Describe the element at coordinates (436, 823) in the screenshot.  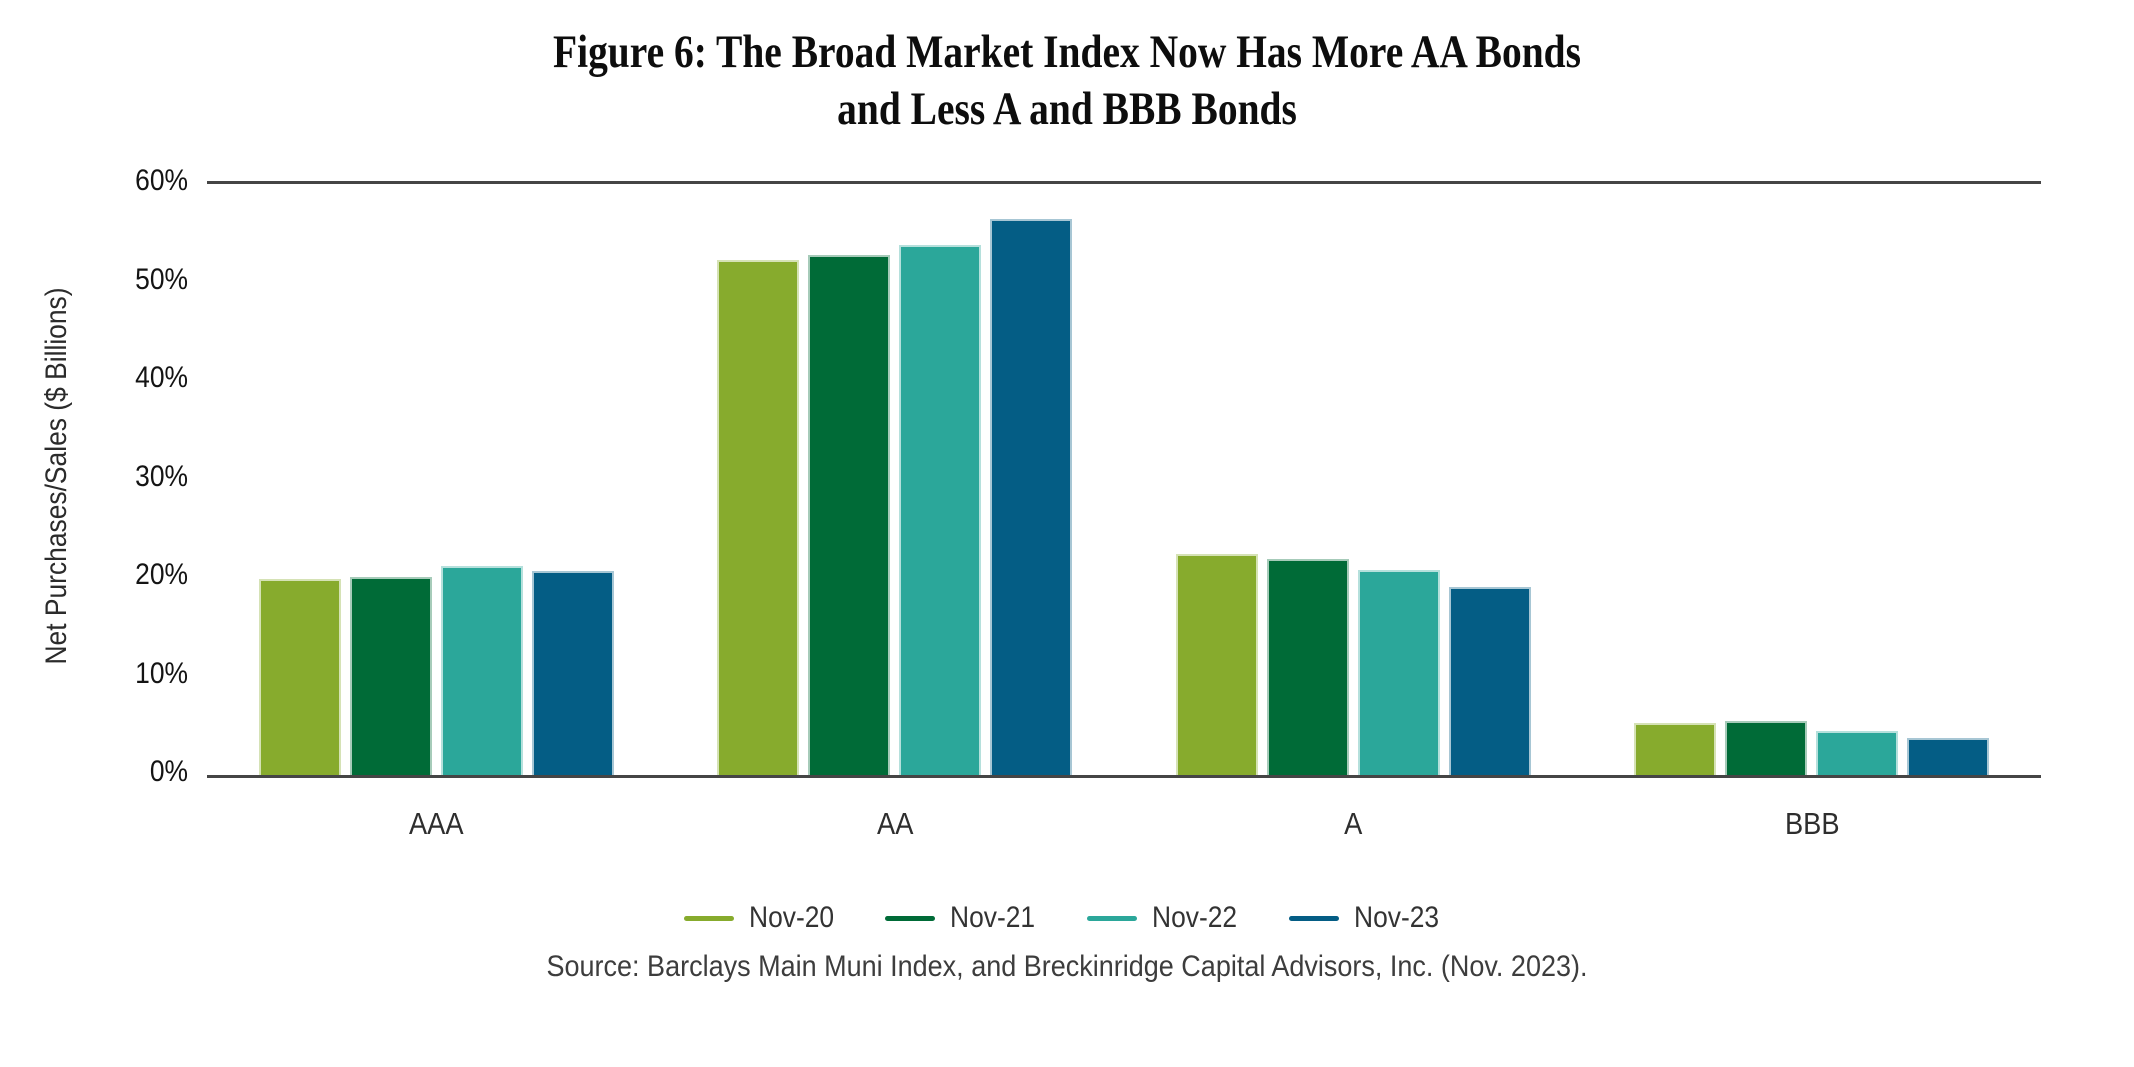
I see `x-label-AAA: AAA` at that location.